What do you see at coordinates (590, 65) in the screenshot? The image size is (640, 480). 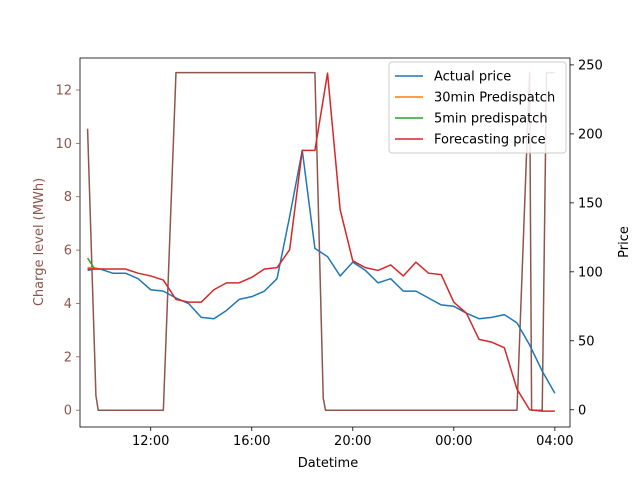 I see `right-tick-label: 250` at bounding box center [590, 65].